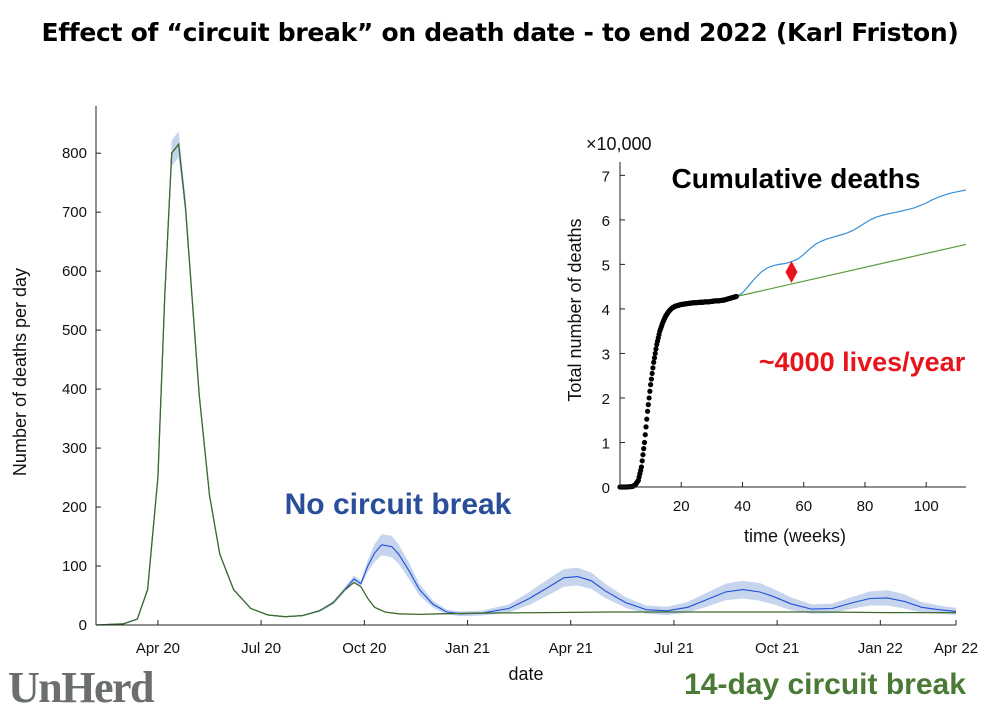  Describe the element at coordinates (674, 648) in the screenshot. I see `main-x-tick-label: Jul 21` at that location.